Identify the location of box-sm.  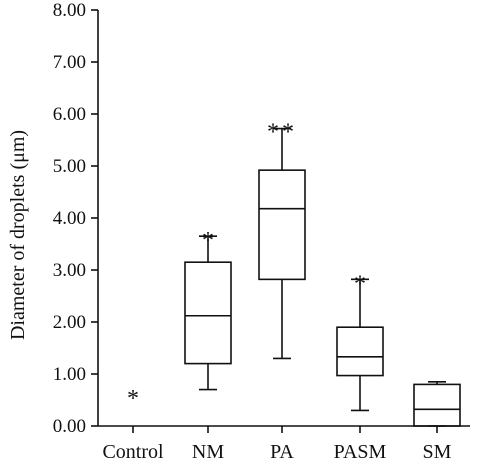
(437, 403).